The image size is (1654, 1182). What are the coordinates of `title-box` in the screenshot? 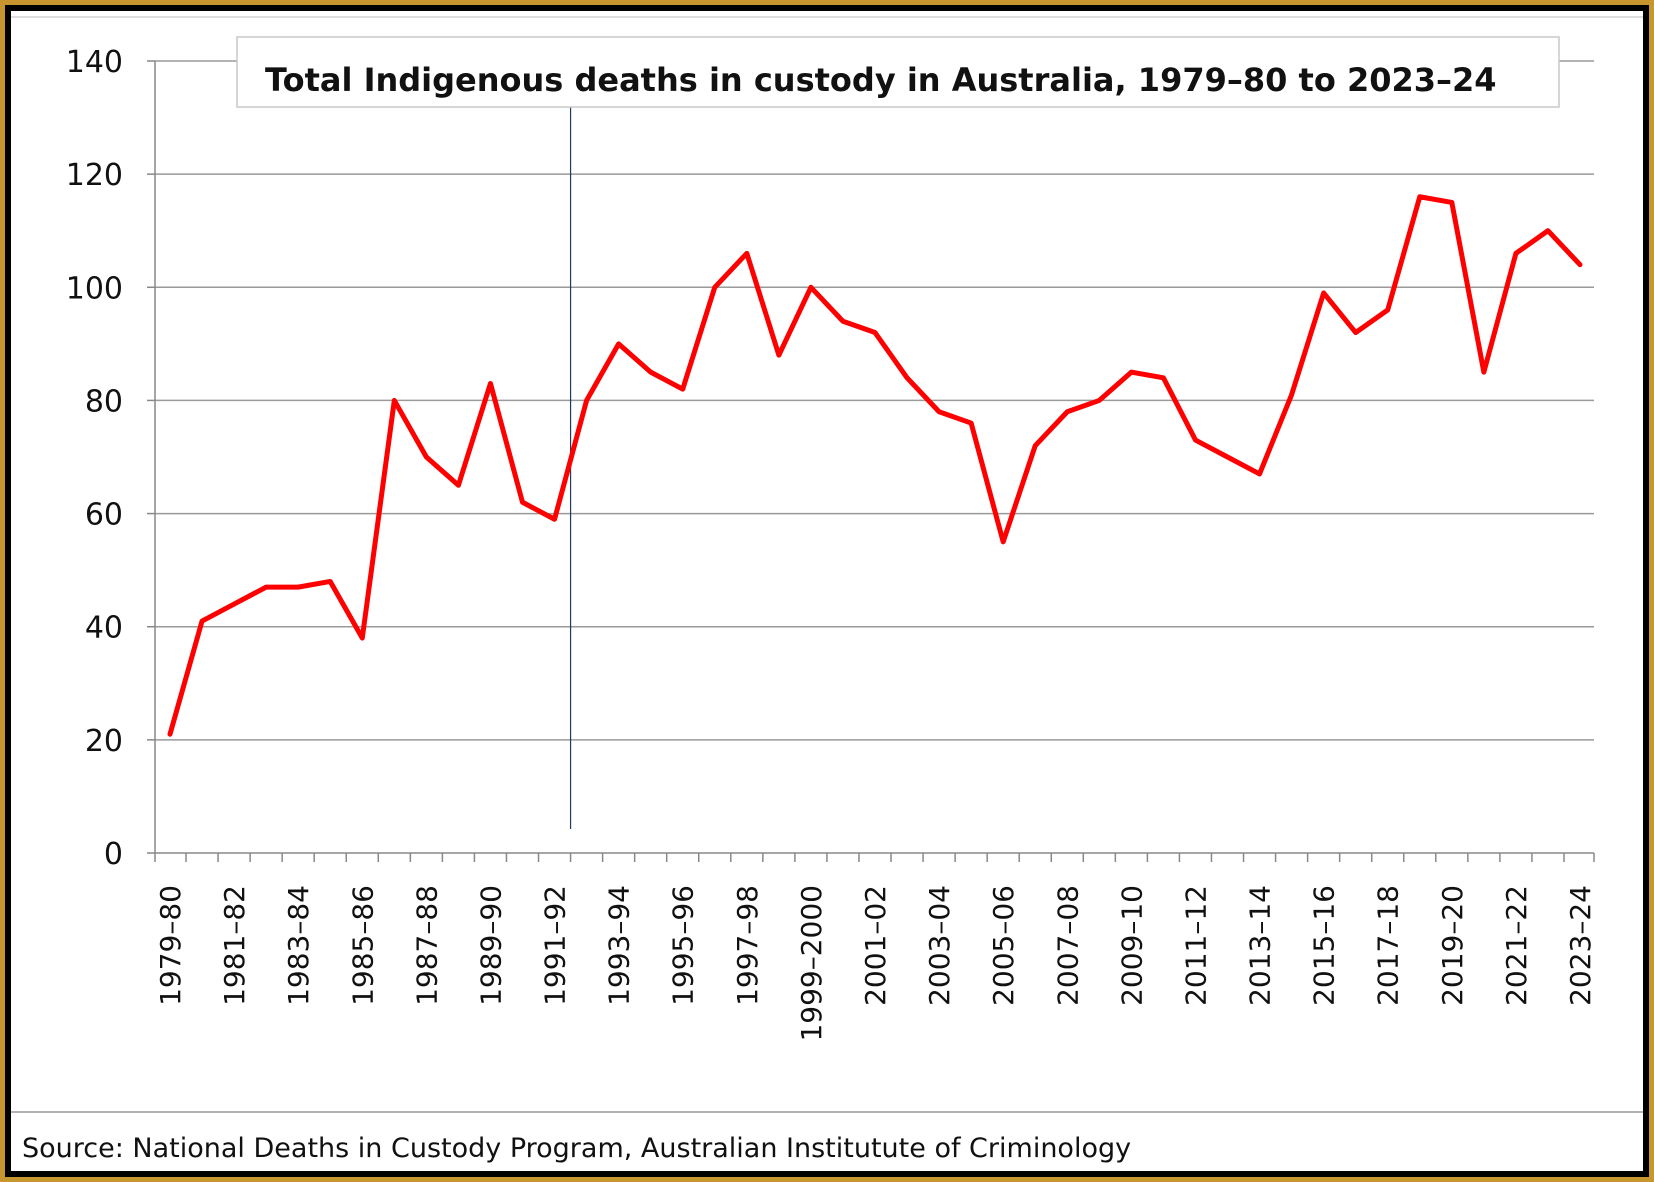 It's located at (898, 72).